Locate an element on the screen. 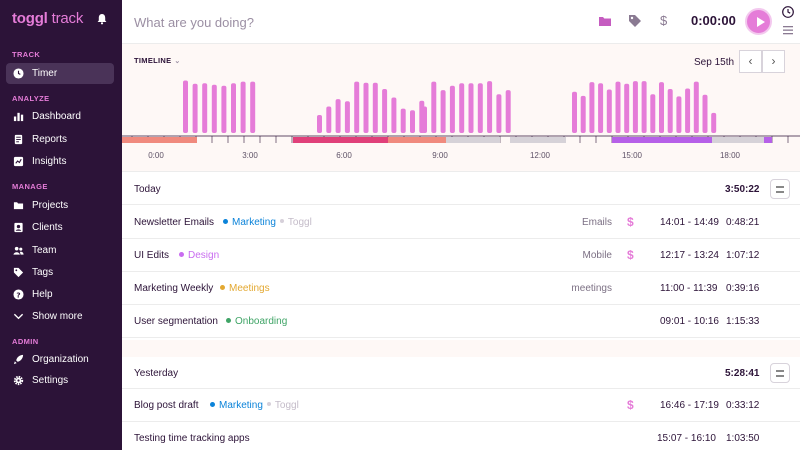  entry-description: Marketing Weekly is located at coordinates (174, 288).